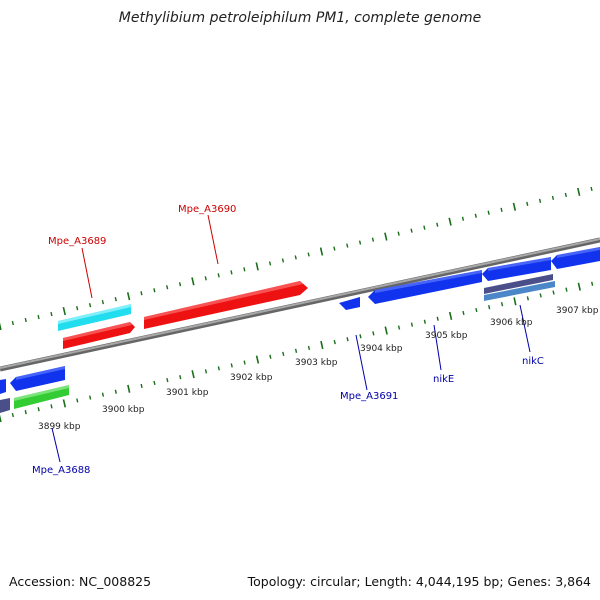 The image size is (600, 600). I want to click on gene-blue-small, so click(349, 303).